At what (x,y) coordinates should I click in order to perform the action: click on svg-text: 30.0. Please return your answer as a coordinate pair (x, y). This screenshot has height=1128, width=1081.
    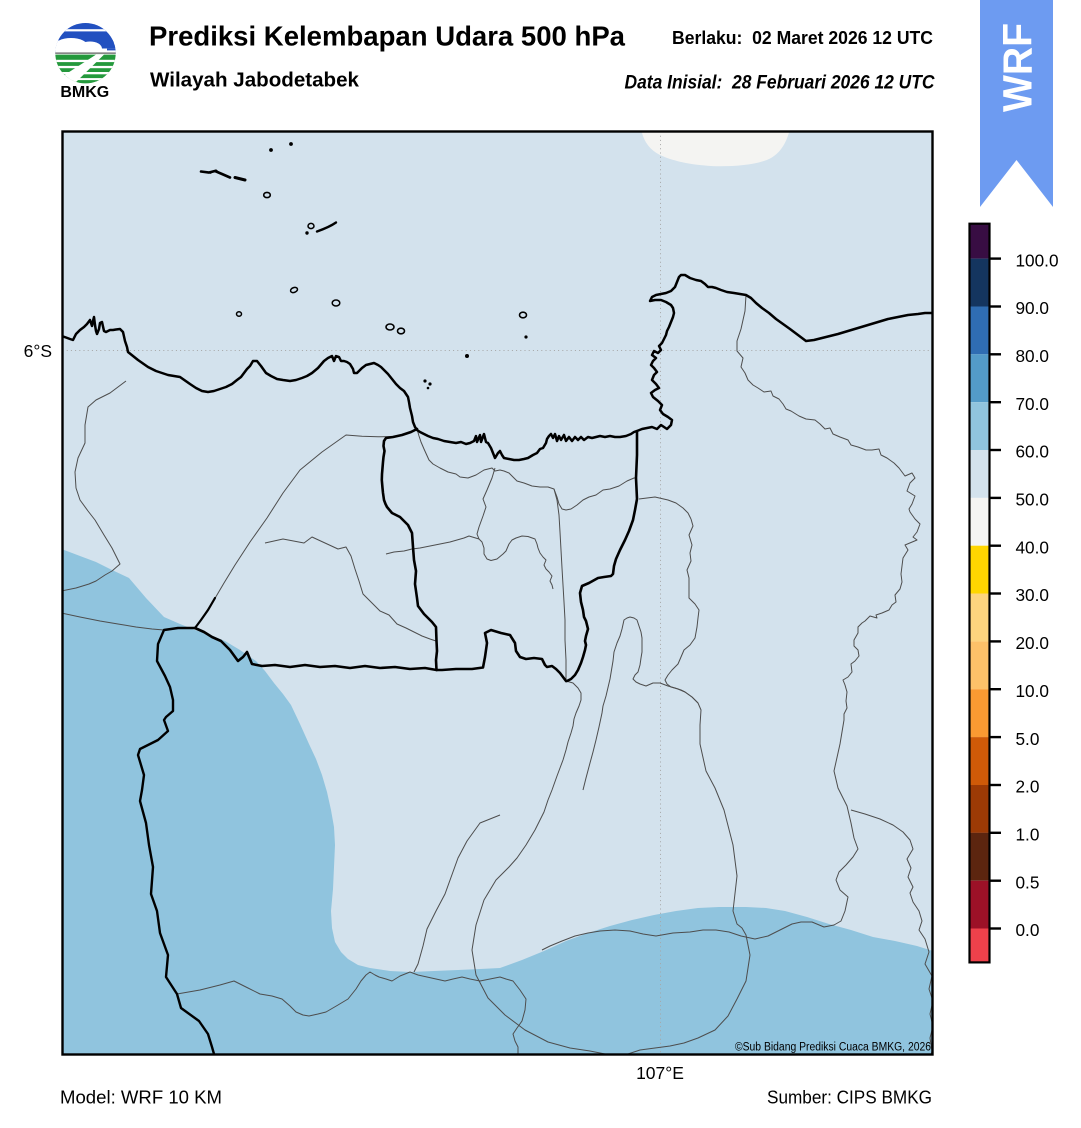
    Looking at the image, I should click on (1032, 595).